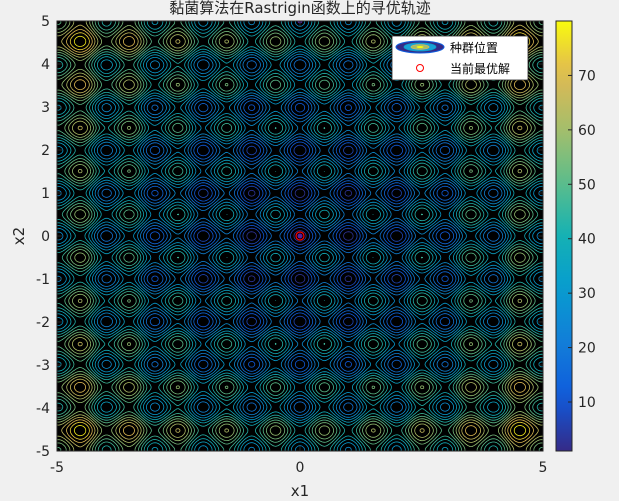 The image size is (619, 501). I want to click on colorbar-tick-label: 60, so click(587, 131).